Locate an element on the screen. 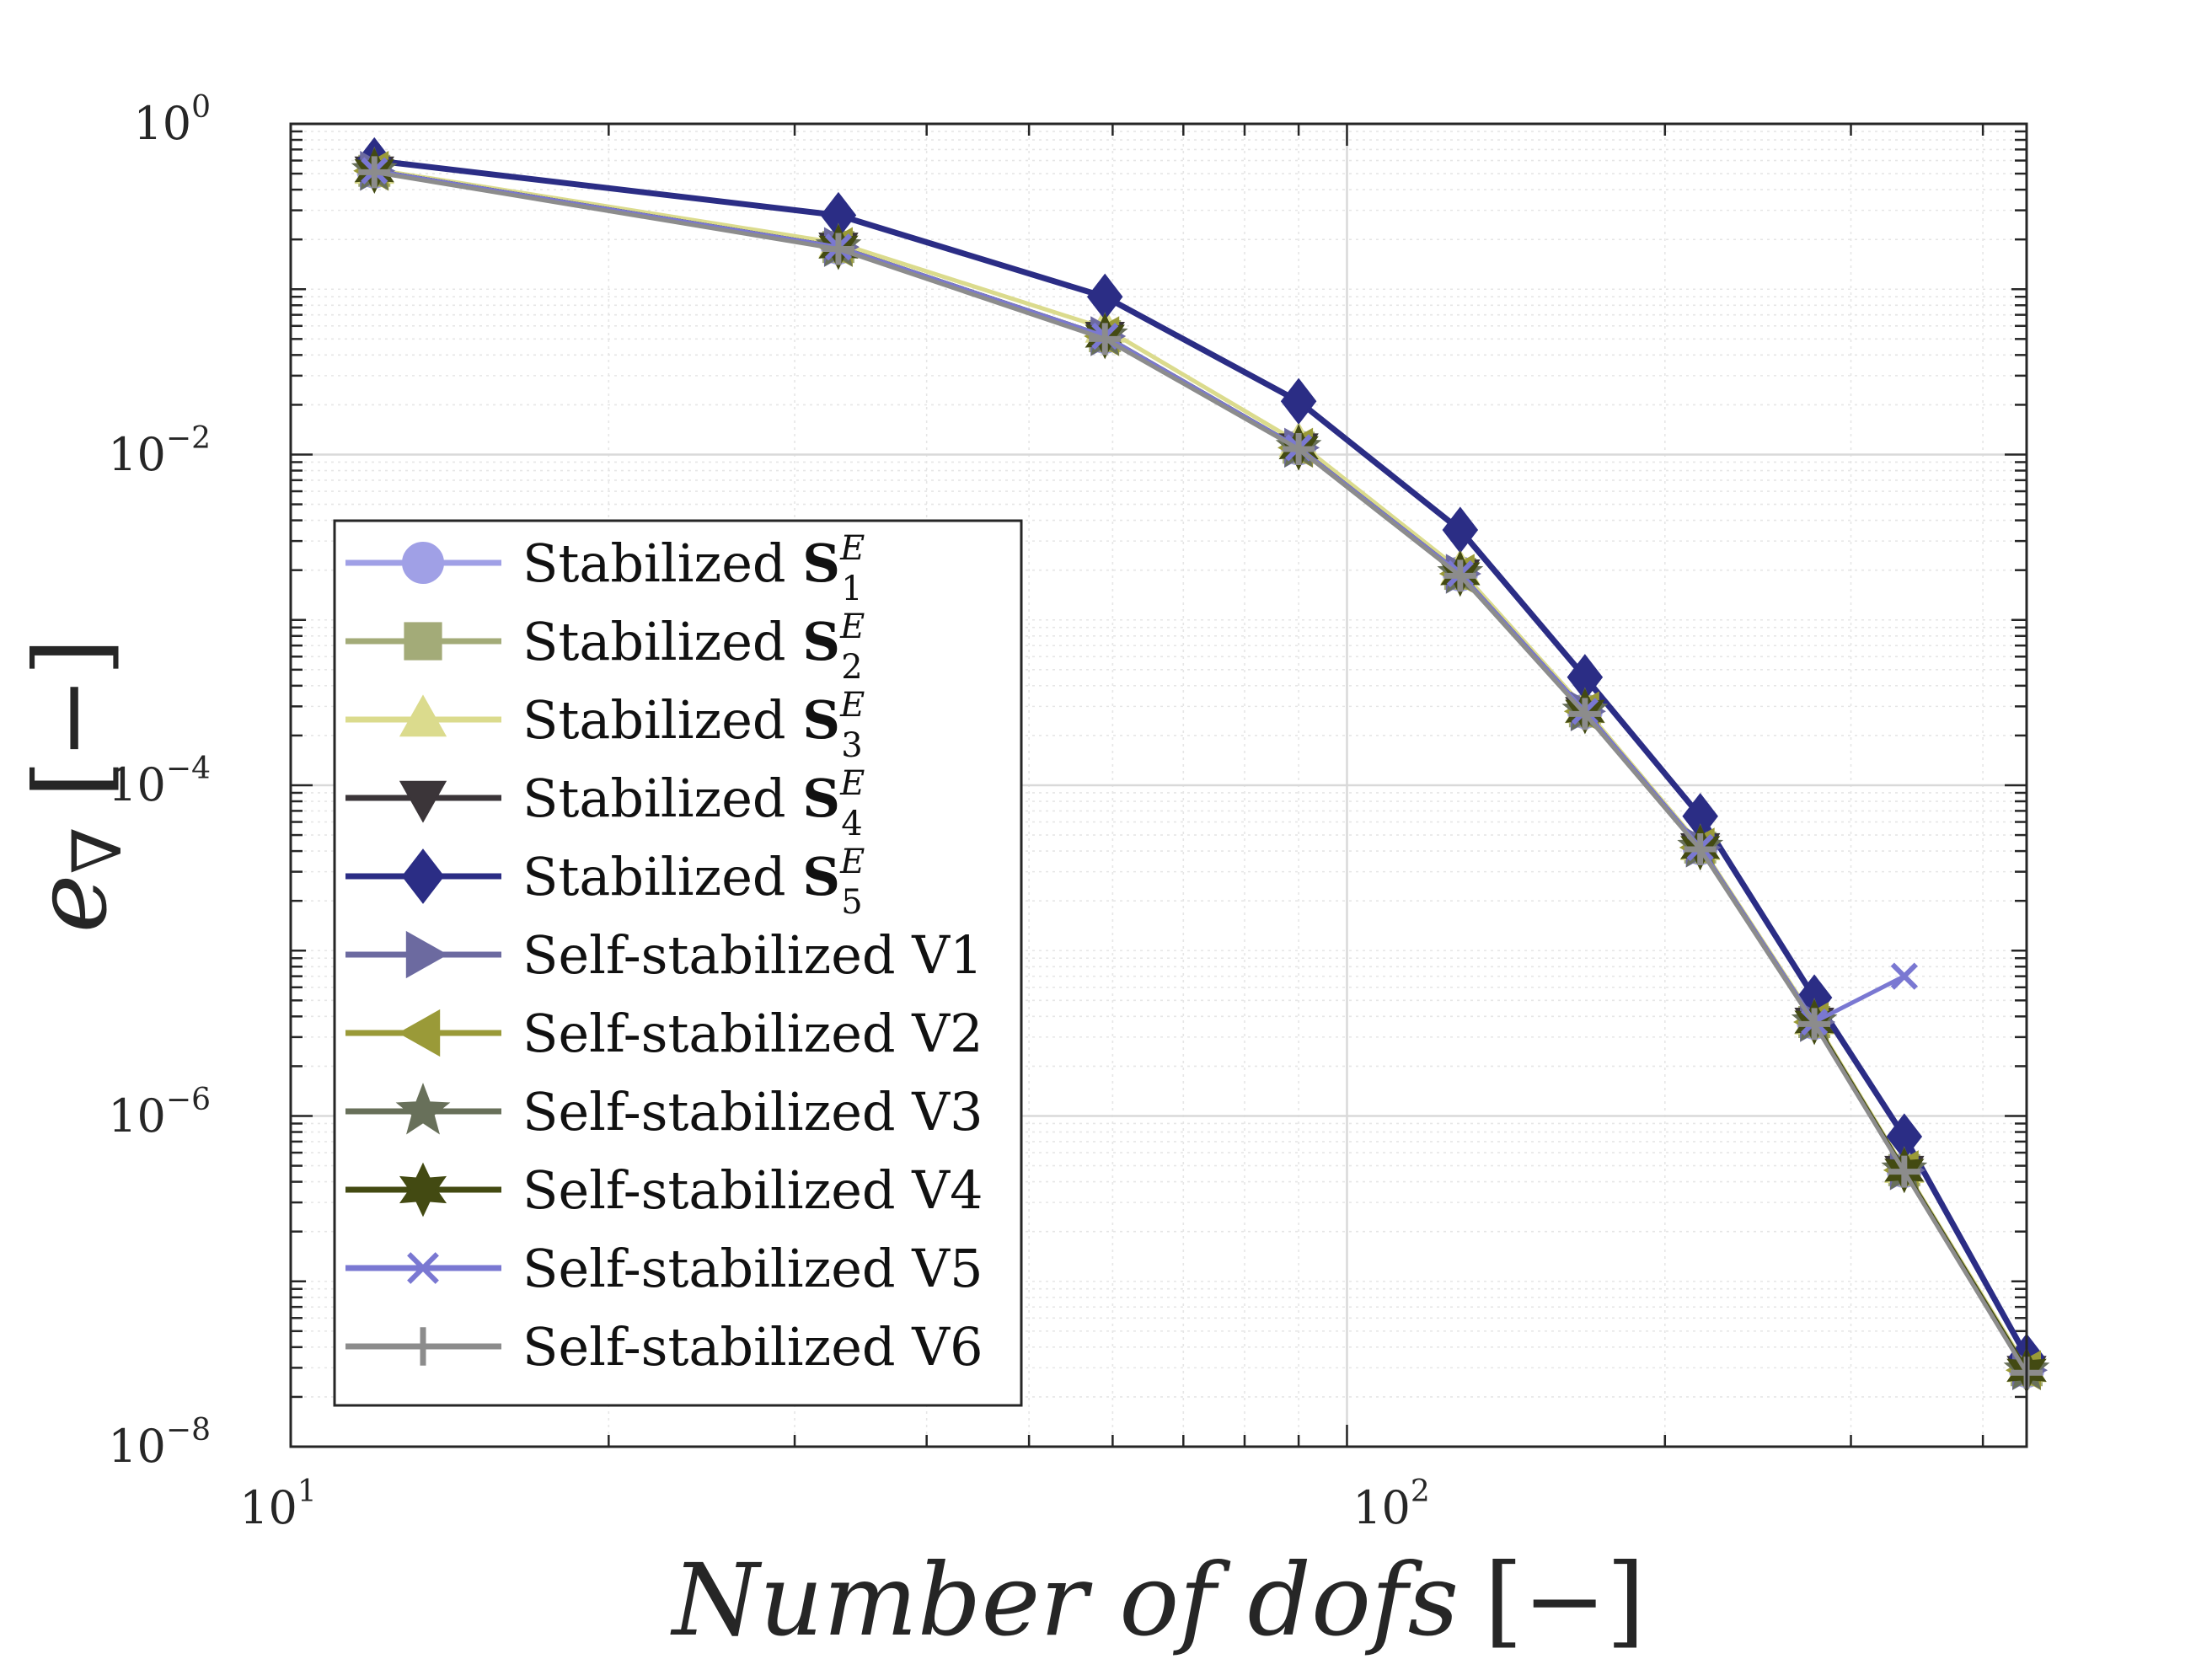 Image resolution: width=2212 pixels, height=1659 pixels. y-tick-label: 10⁰ is located at coordinates (172, 120).